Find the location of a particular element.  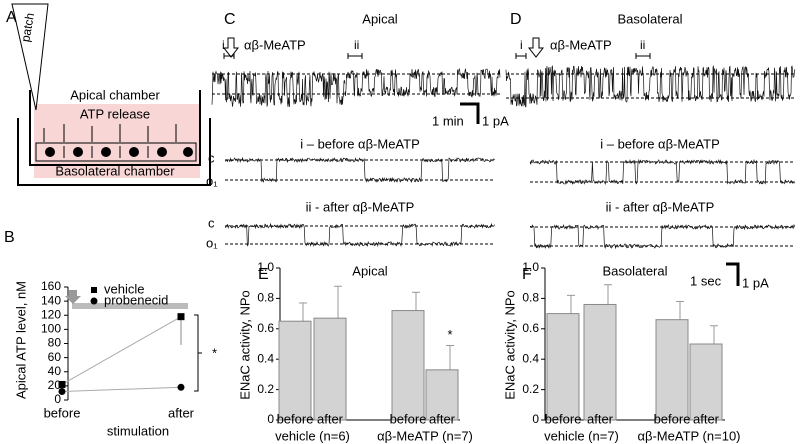

release-label: ATP release is located at coordinates (115, 113).